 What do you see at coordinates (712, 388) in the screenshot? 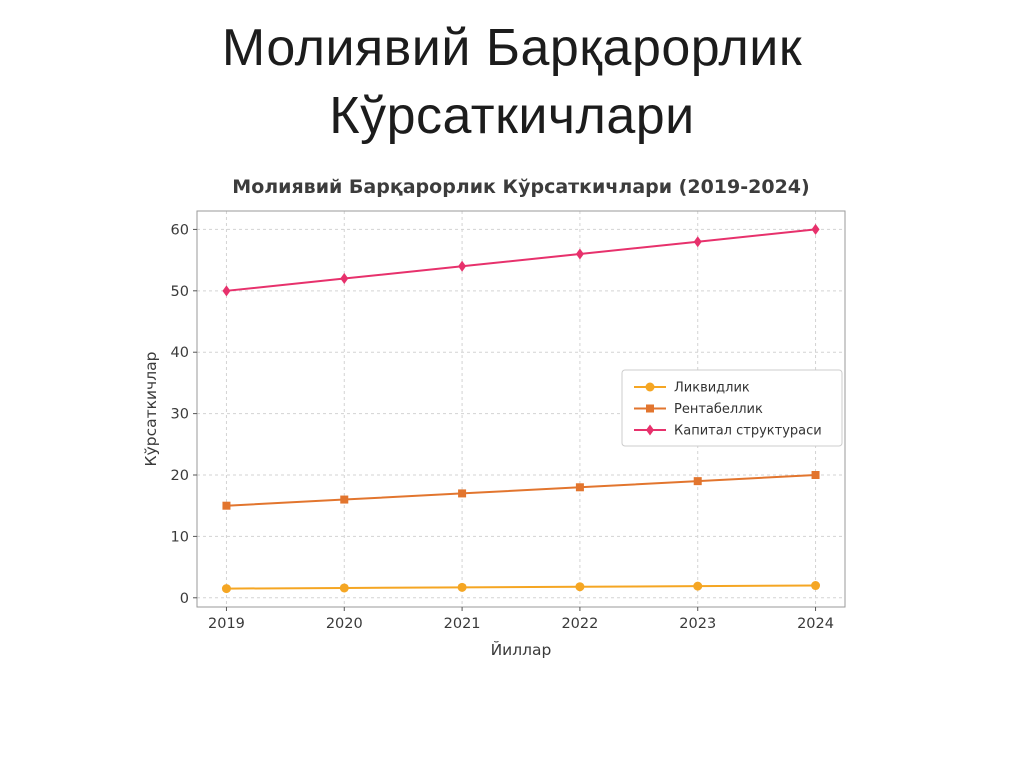
I see `legend-label: Ликвидлик` at bounding box center [712, 388].